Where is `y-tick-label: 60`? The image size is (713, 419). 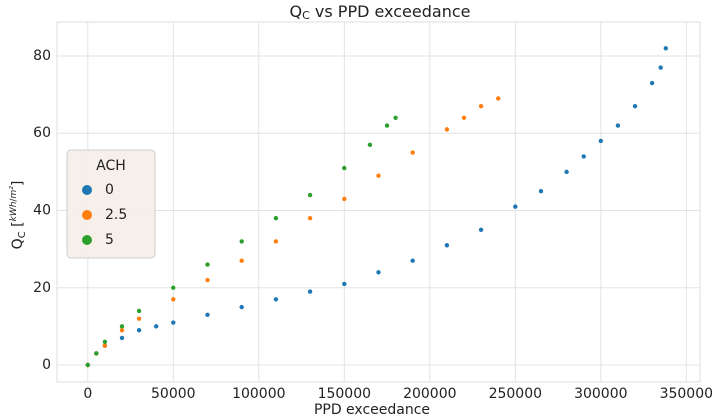
y-tick-label: 60 is located at coordinates (42, 133).